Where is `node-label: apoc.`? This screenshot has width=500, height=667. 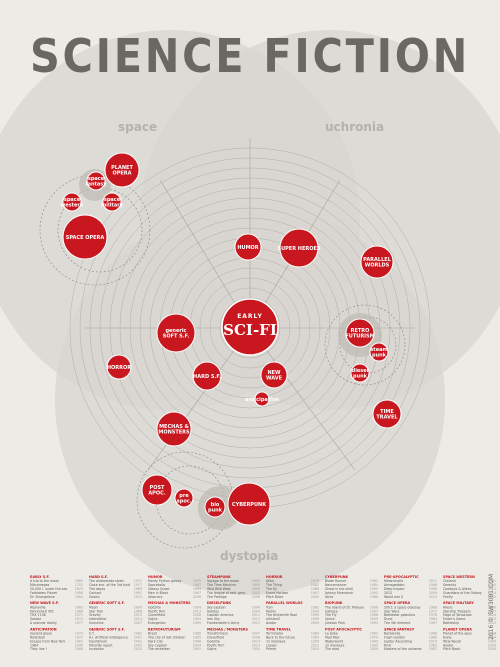
node-label: apoc. is located at coordinates (183, 502).